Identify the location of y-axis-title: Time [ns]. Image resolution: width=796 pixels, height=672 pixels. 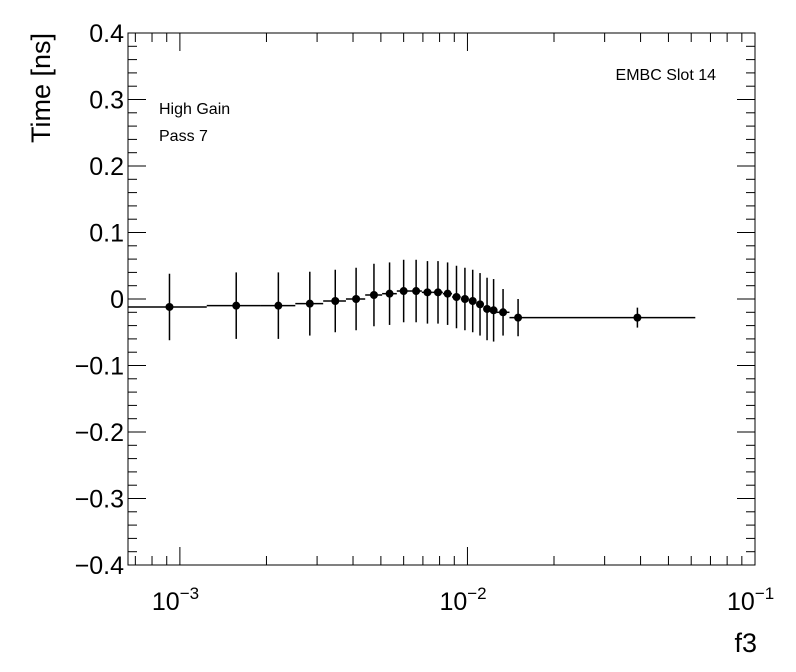
(41, 88).